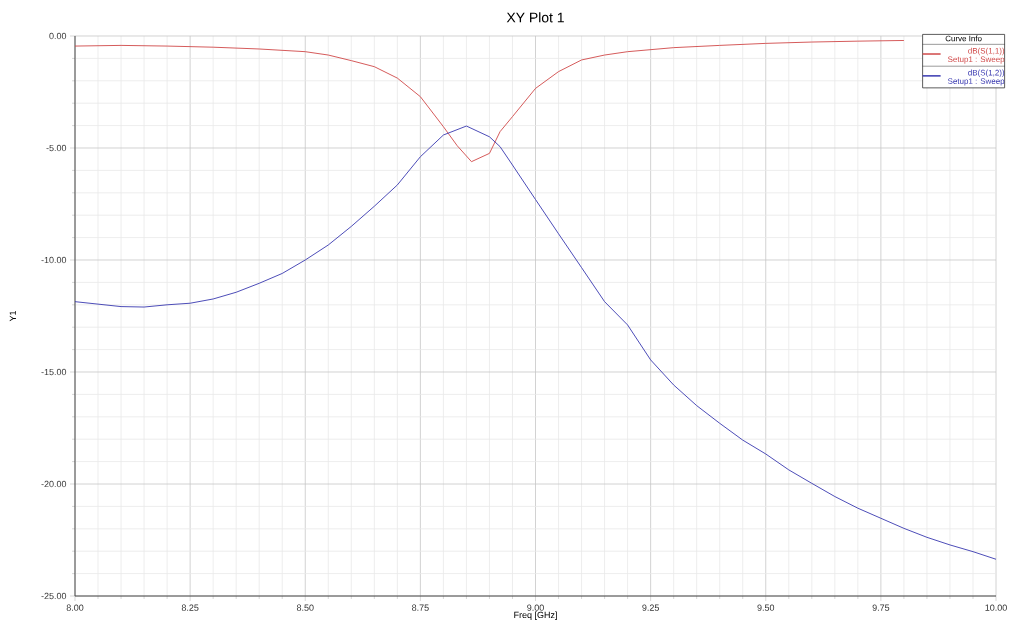  Describe the element at coordinates (766, 607) in the screenshot. I see `x-tick-label: 9.50` at that location.